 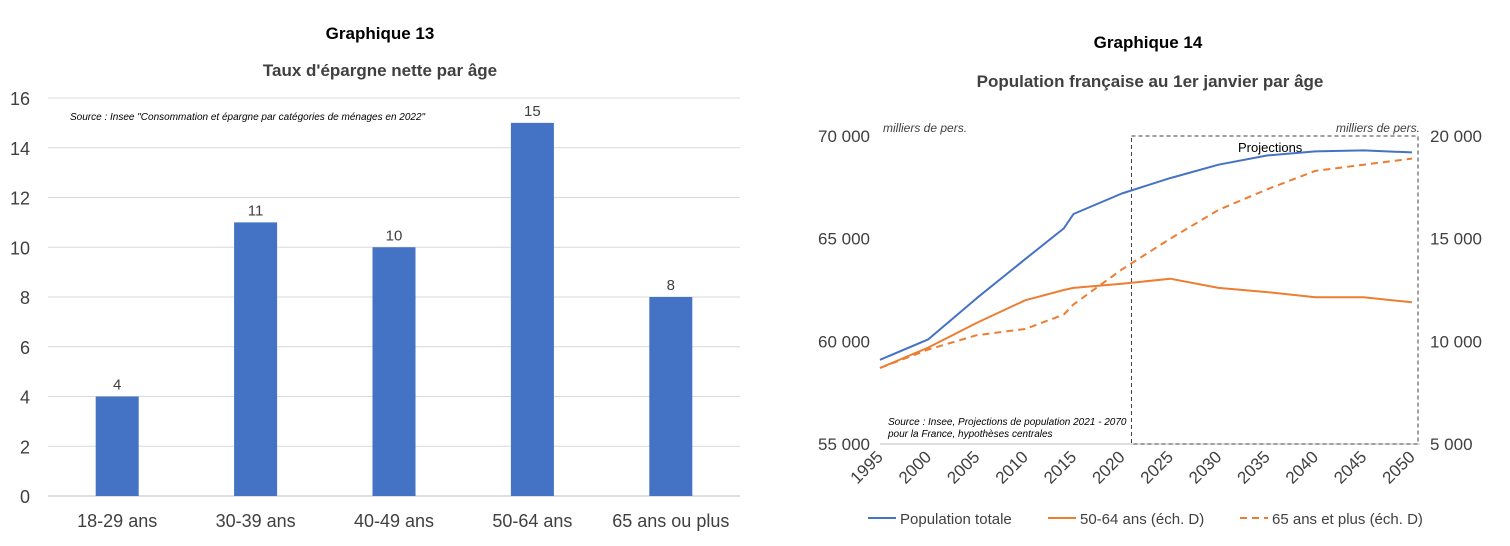 What do you see at coordinates (532, 111) in the screenshot?
I see `bar-value-label: 15` at bounding box center [532, 111].